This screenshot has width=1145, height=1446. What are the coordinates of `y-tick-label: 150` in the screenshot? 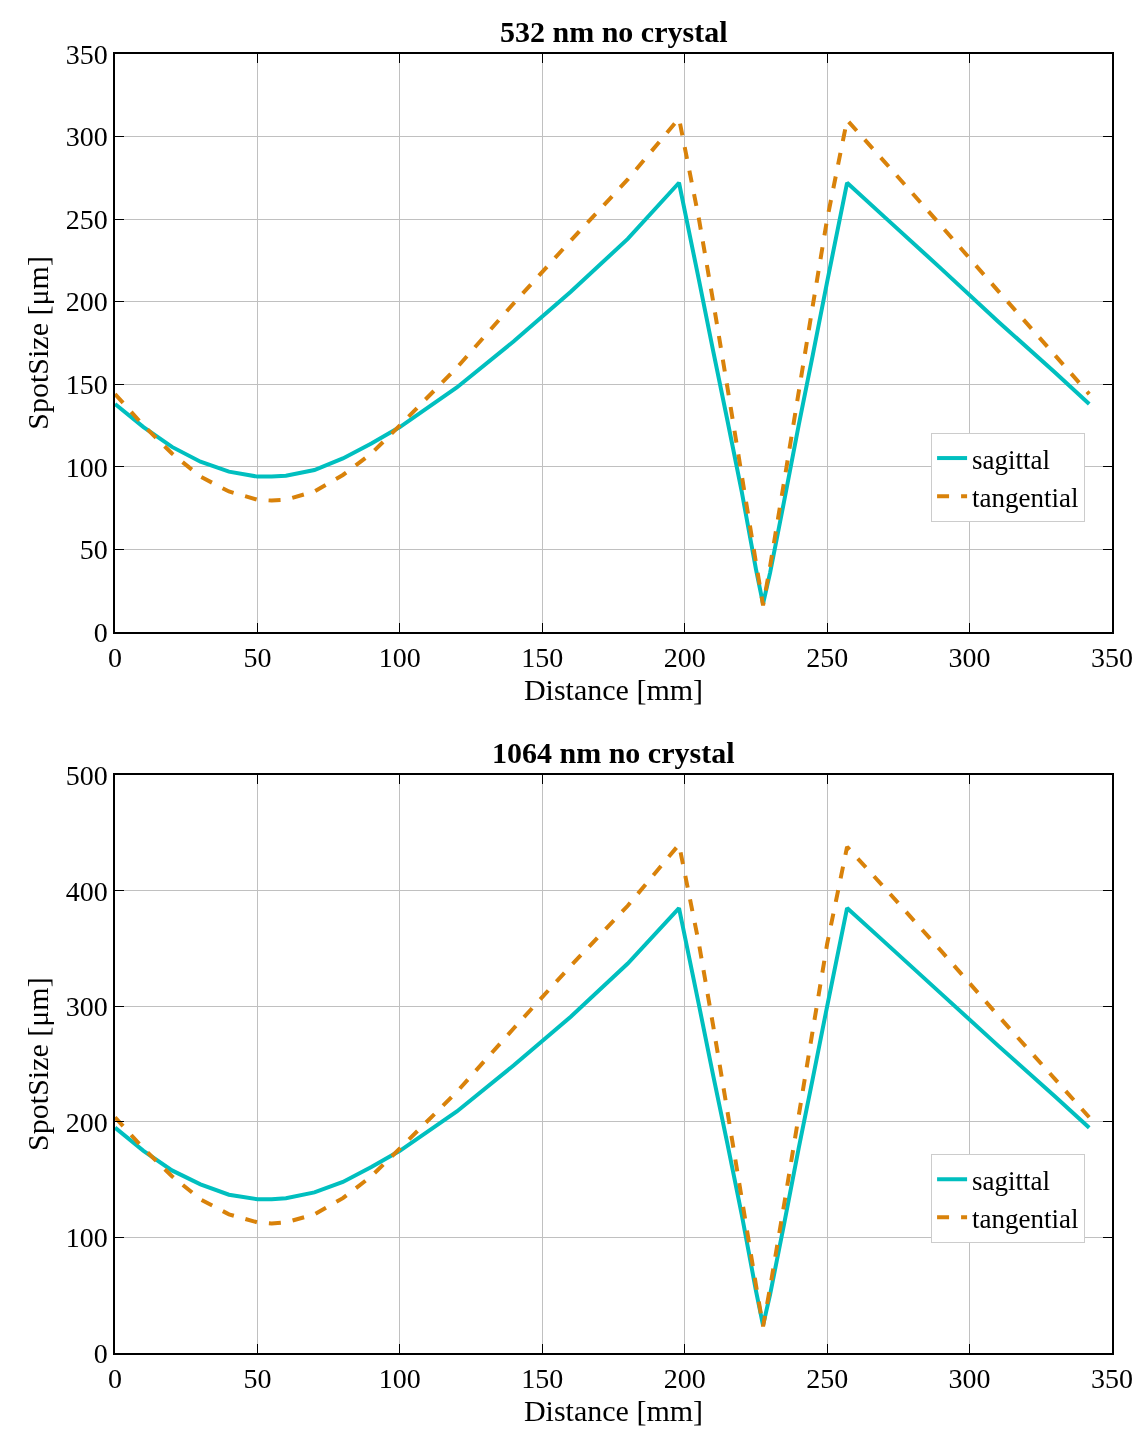 It's located at (86, 384).